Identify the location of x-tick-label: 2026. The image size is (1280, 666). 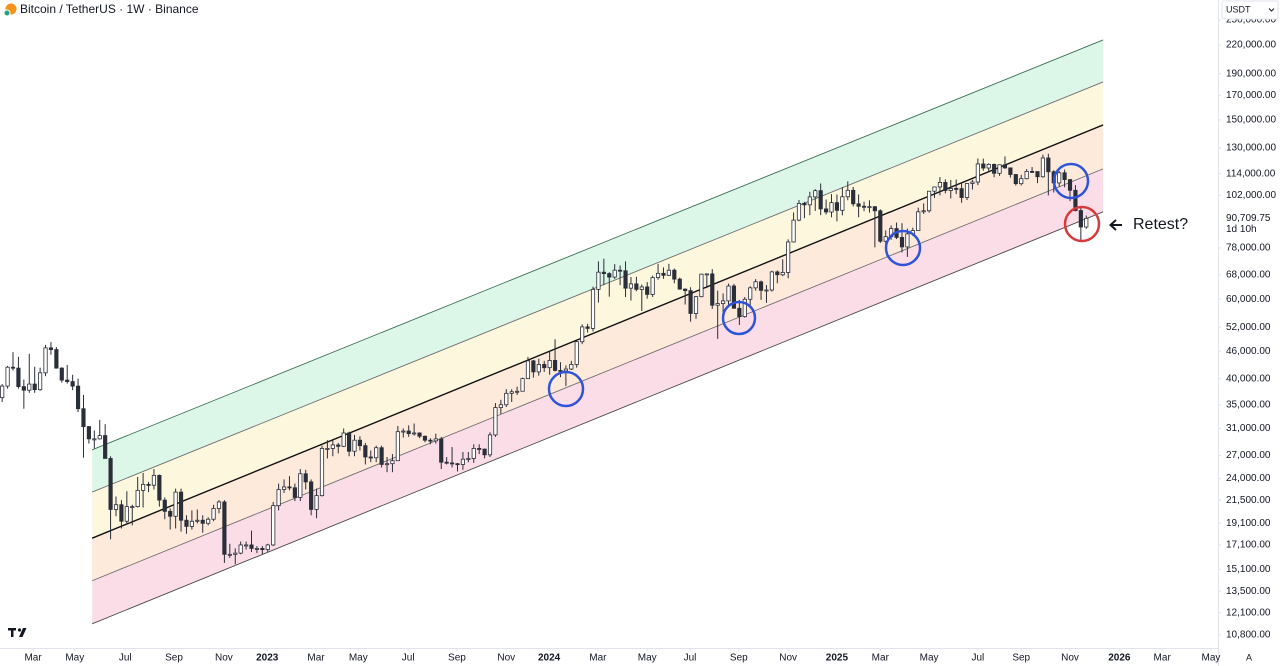
(1119, 658).